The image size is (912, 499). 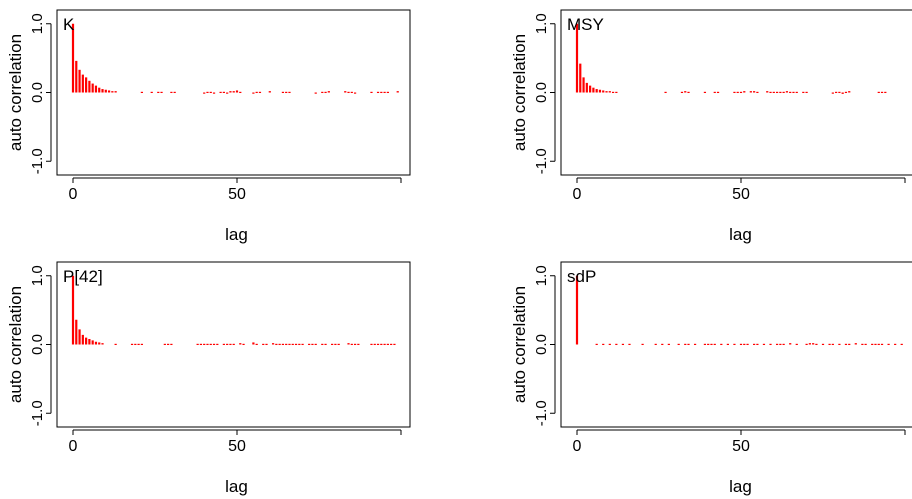 What do you see at coordinates (541, 275) in the screenshot?
I see `y-tick-label: 1.0` at bounding box center [541, 275].